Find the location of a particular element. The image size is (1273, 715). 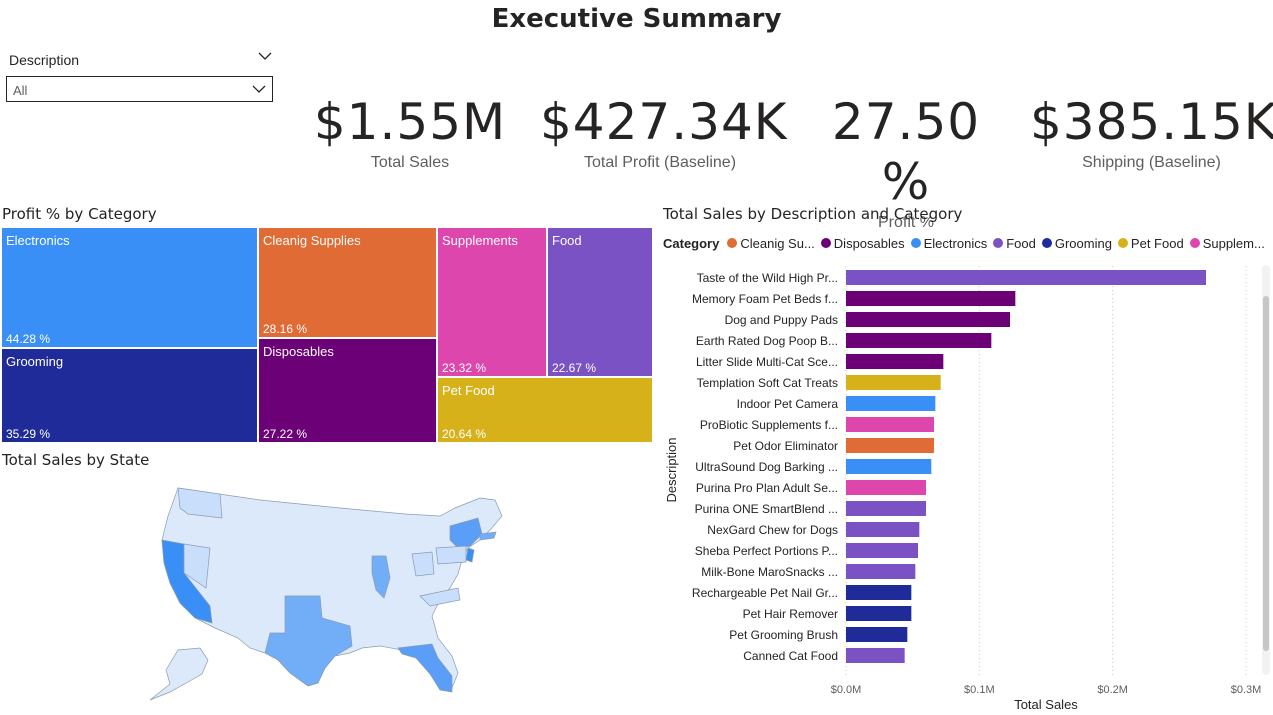

tile-label: Electronics is located at coordinates (38, 240).